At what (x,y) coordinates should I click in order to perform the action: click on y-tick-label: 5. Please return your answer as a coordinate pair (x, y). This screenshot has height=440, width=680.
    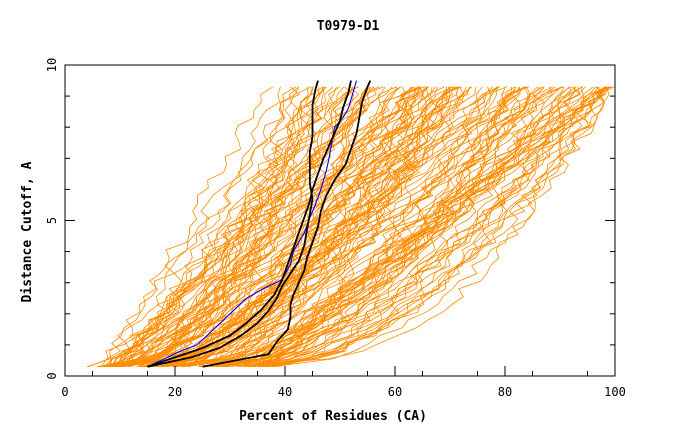
    Looking at the image, I should click on (52, 220).